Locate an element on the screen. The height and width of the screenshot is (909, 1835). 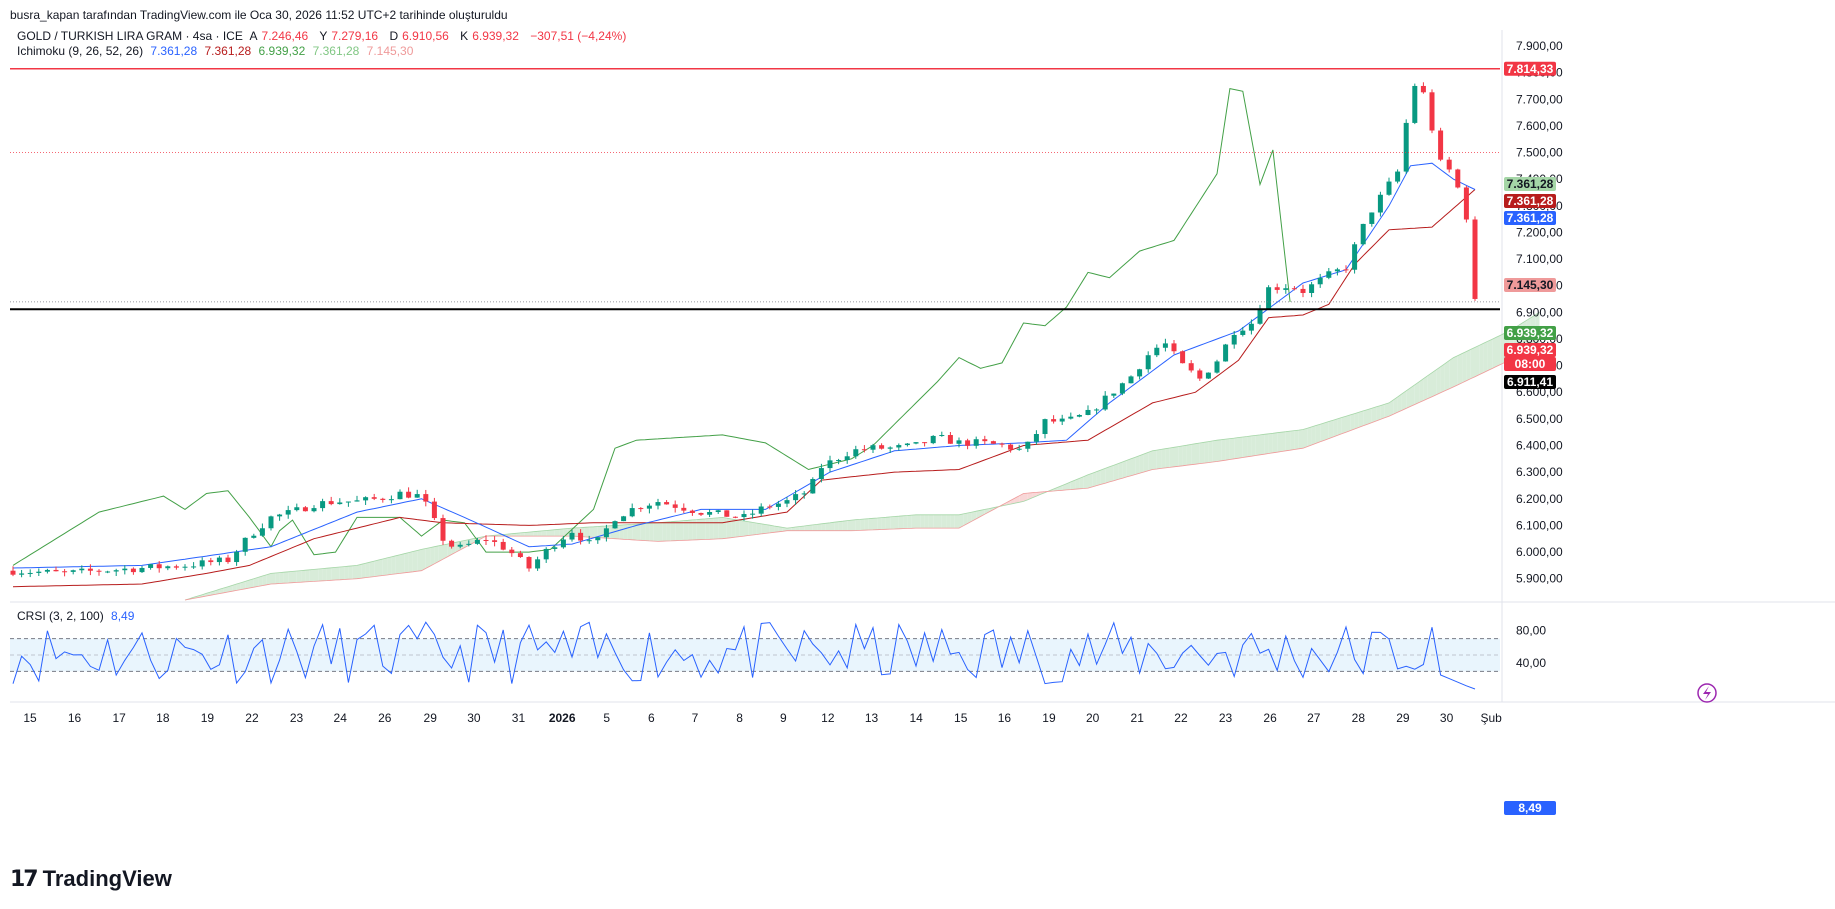
price-tick-label: 7.500,00 is located at coordinates (1539, 153).